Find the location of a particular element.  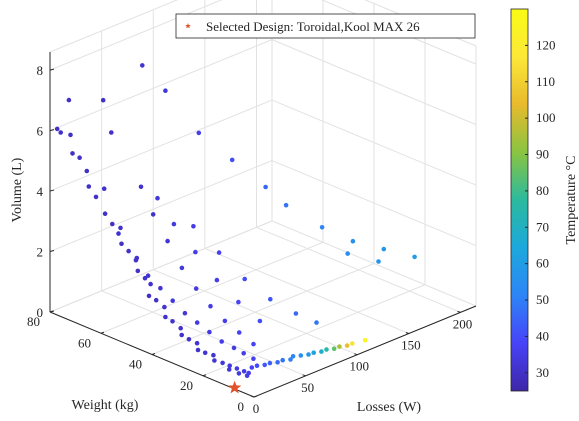

colorbar-tick-label: 60 is located at coordinates (542, 263).